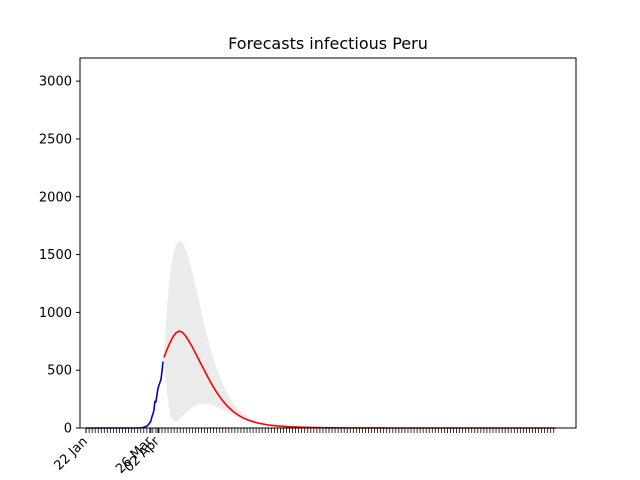  Describe the element at coordinates (68, 429) in the screenshot. I see `y-tick-label: 0` at that location.